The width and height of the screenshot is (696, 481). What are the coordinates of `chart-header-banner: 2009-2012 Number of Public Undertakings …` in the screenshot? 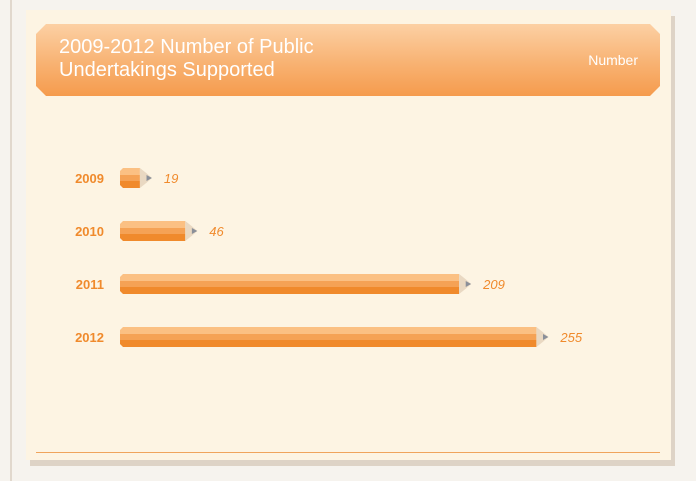 It's located at (348, 60).